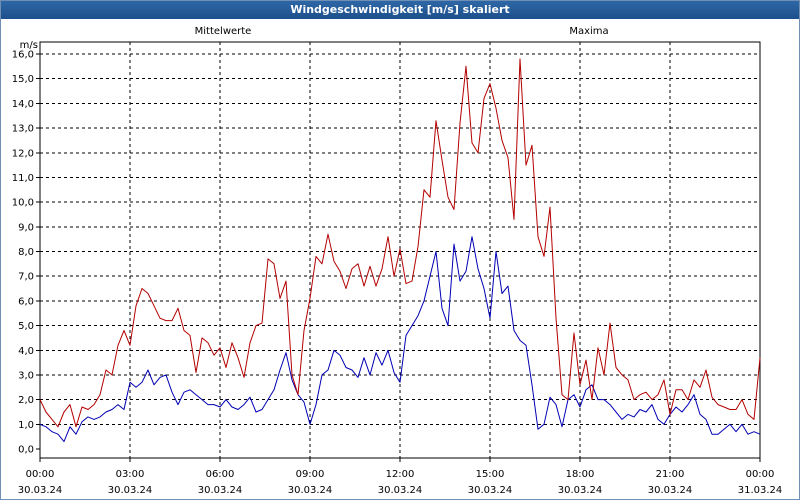 This screenshot has height=500, width=800. Describe the element at coordinates (26, 252) in the screenshot. I see `y-tick-label: 8,0` at that location.